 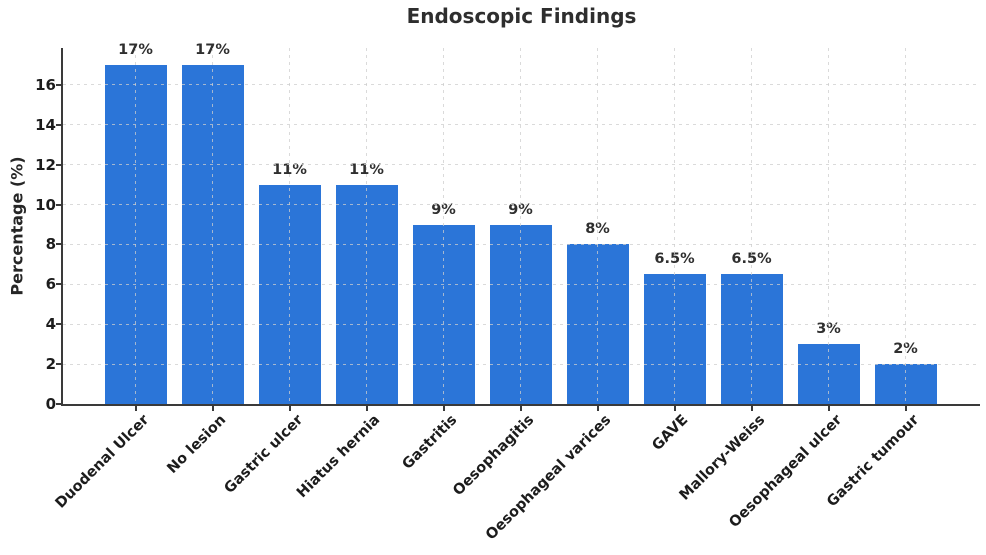 What do you see at coordinates (45, 124) in the screenshot?
I see `y-tick-label: 14` at bounding box center [45, 124].